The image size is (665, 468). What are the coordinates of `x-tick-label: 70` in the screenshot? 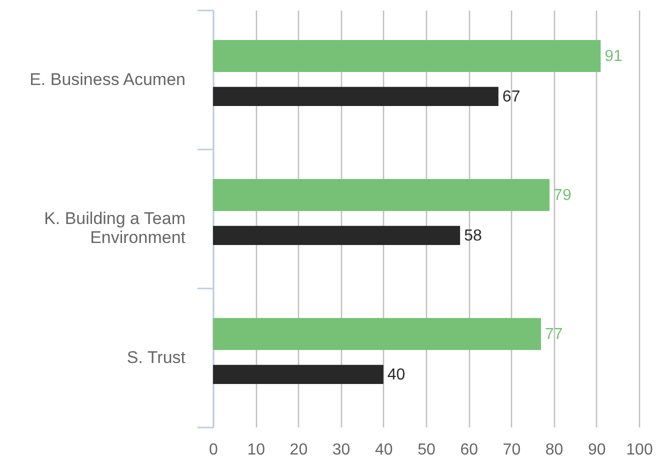 It's located at (511, 450).